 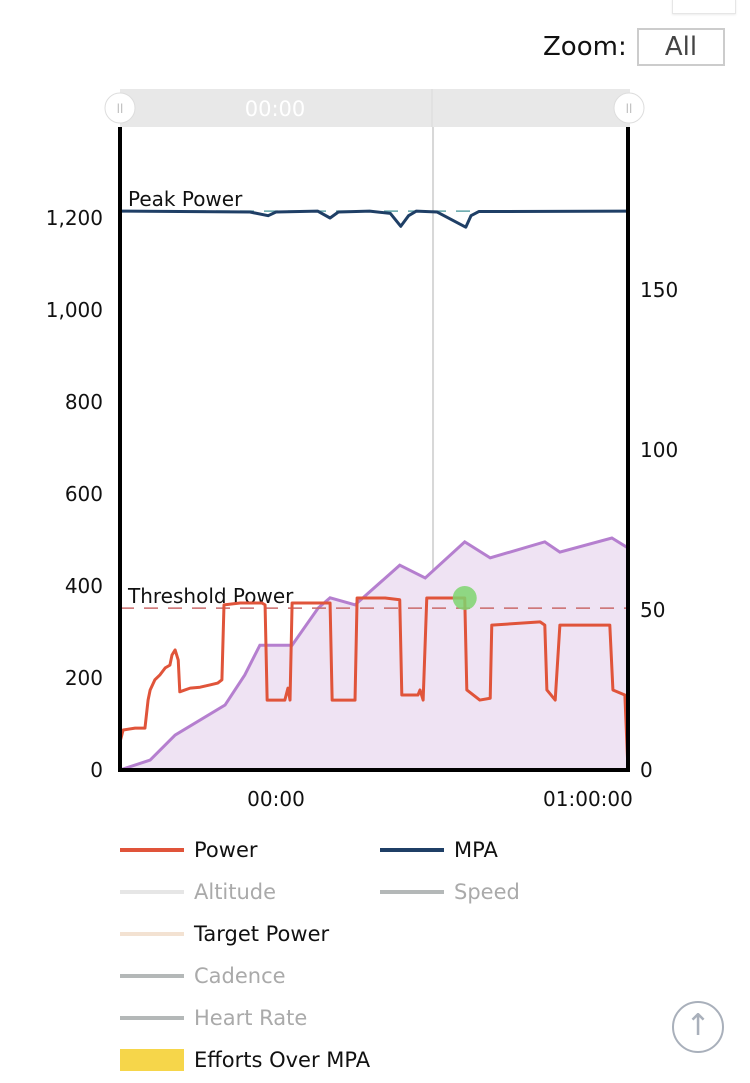 I want to click on top-panel-edge, so click(x=704, y=7).